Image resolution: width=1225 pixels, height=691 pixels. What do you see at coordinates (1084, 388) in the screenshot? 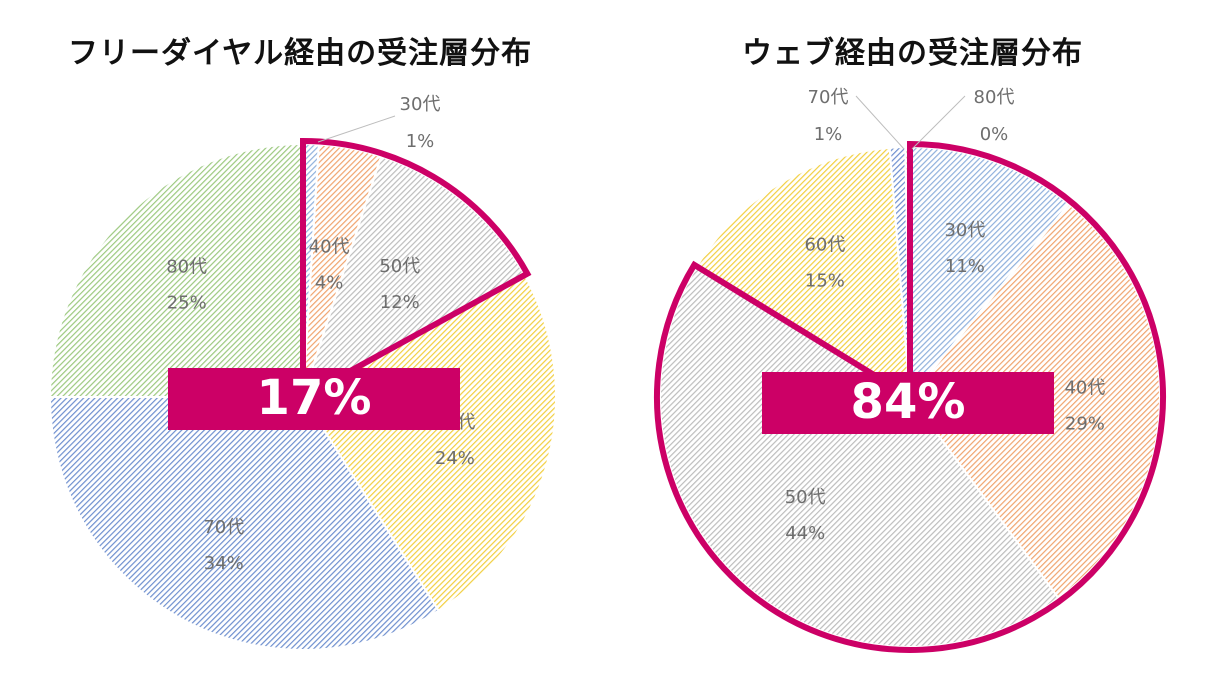
I see `pie1-label-1-category: 40代` at bounding box center [1084, 388].